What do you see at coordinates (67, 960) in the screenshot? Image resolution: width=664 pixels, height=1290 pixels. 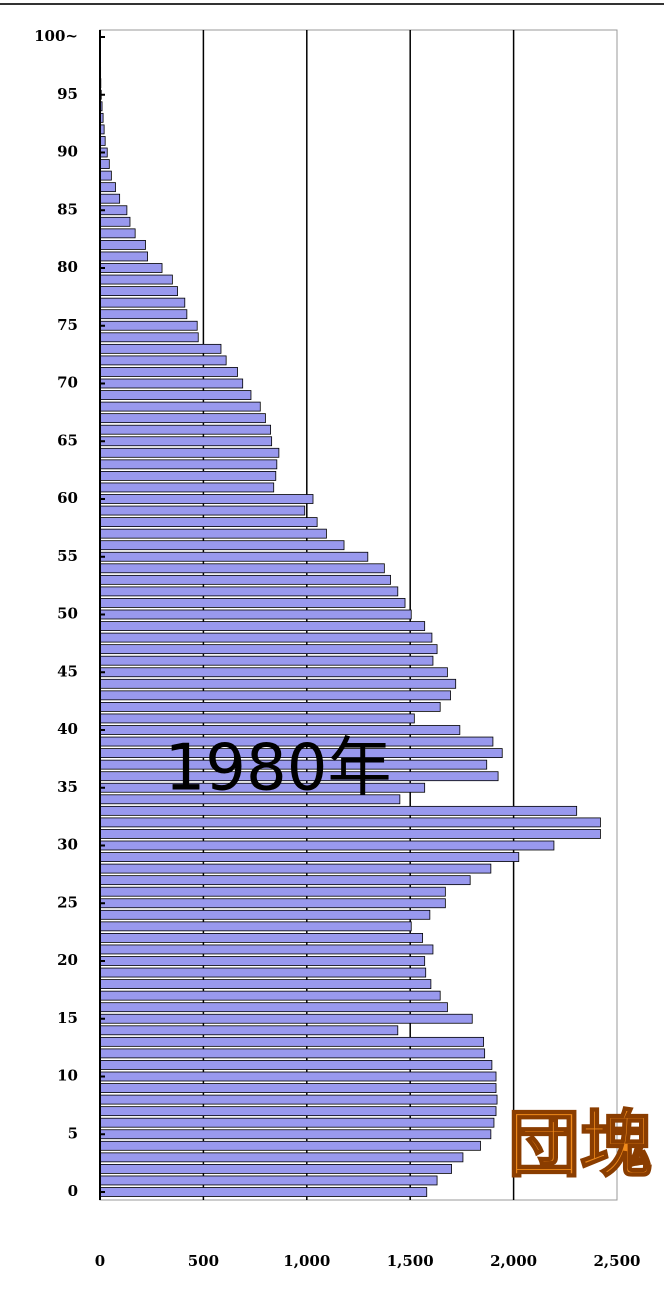 I see `y-tick-label: 20` at bounding box center [67, 960].